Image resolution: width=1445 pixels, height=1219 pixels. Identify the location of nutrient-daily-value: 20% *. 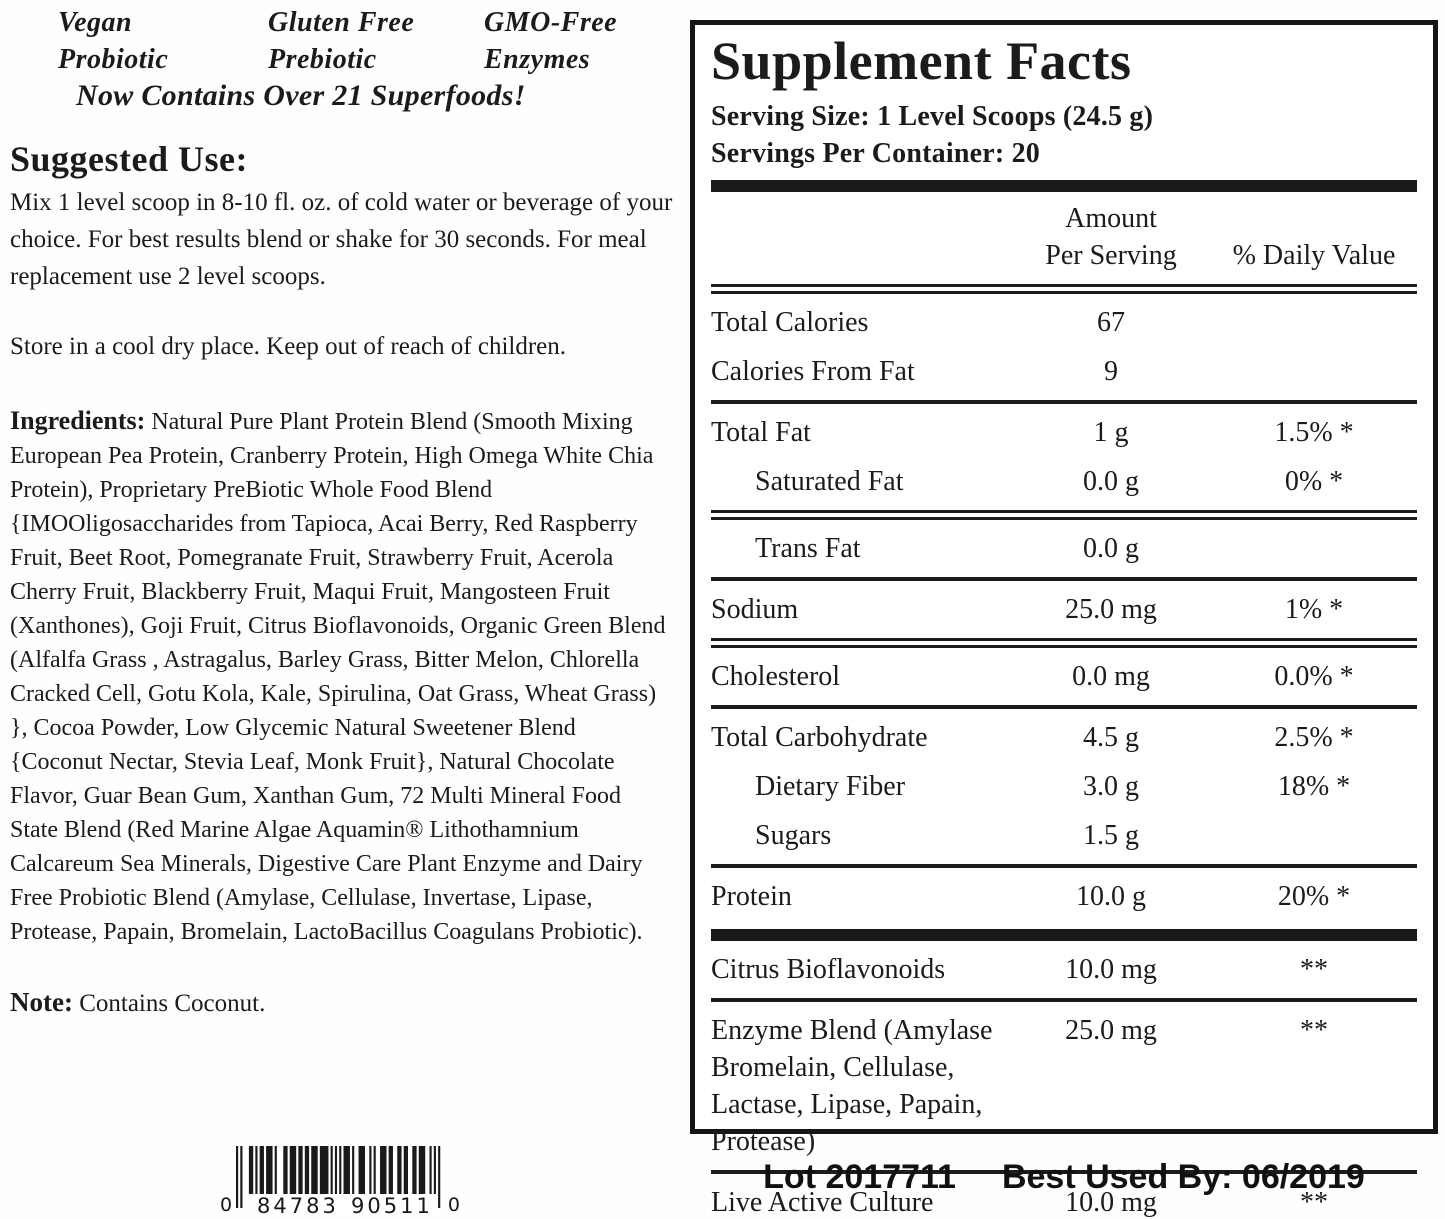
(1314, 896).